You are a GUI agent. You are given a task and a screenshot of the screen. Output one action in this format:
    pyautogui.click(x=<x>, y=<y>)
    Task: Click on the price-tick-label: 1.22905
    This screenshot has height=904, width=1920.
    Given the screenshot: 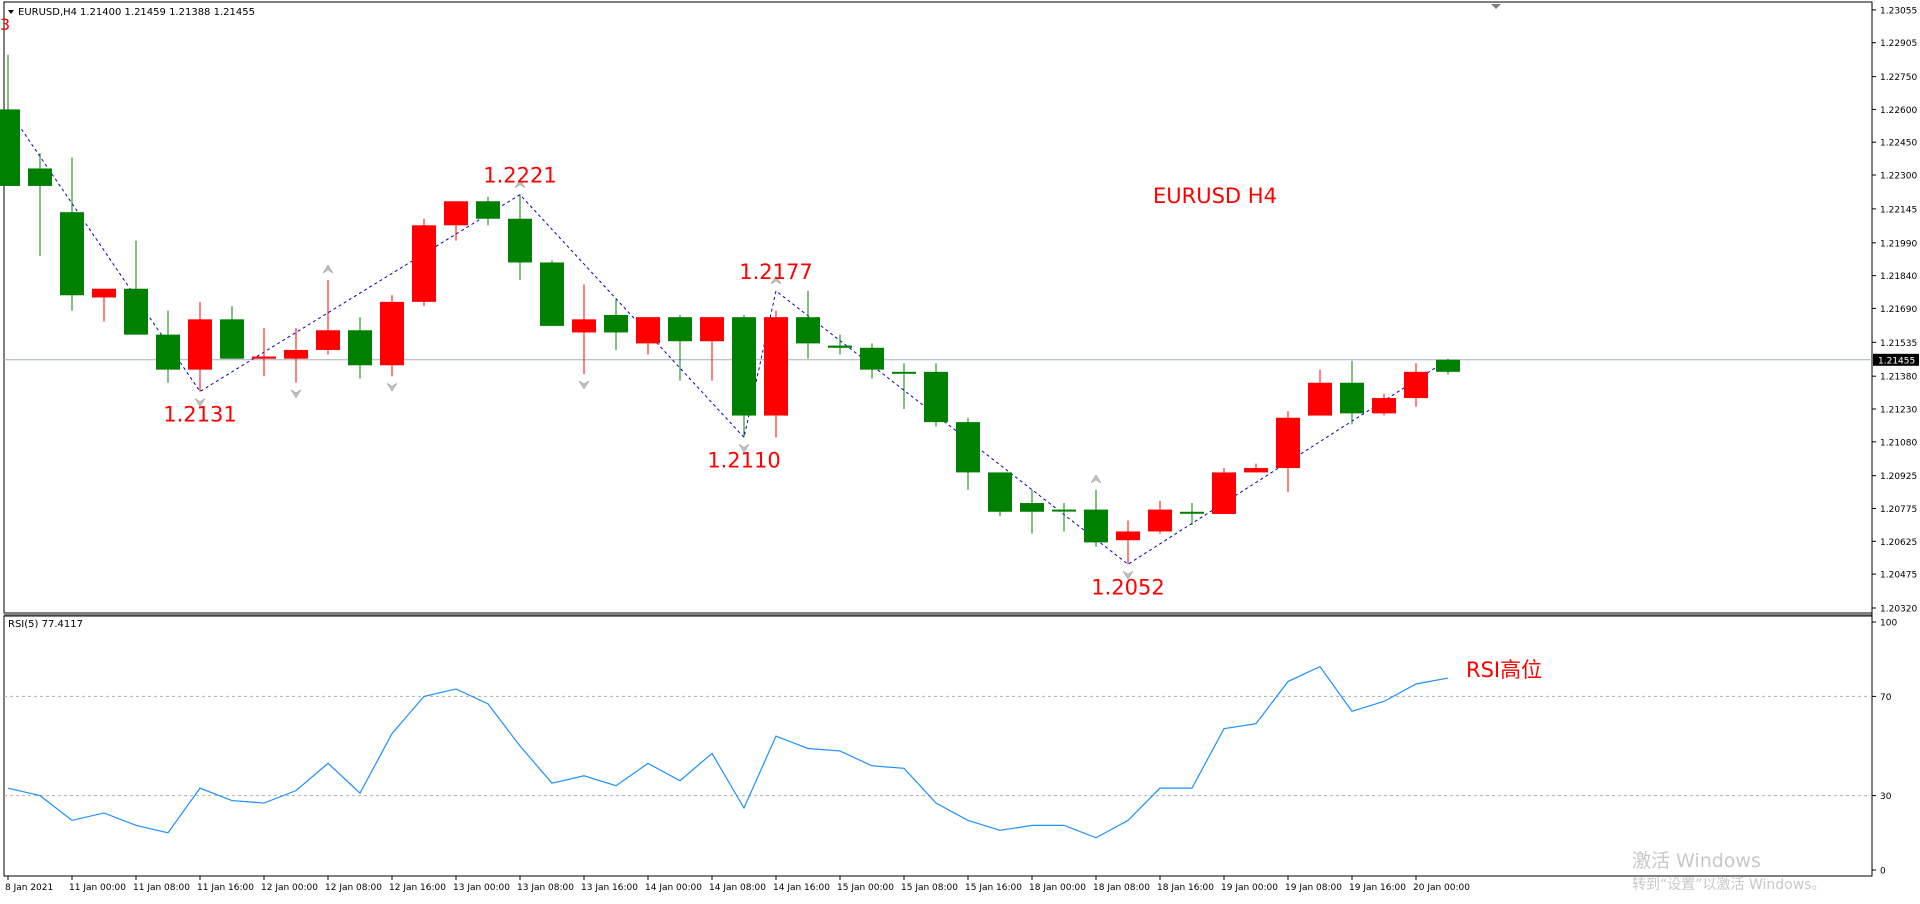 What is the action you would take?
    pyautogui.click(x=1898, y=44)
    